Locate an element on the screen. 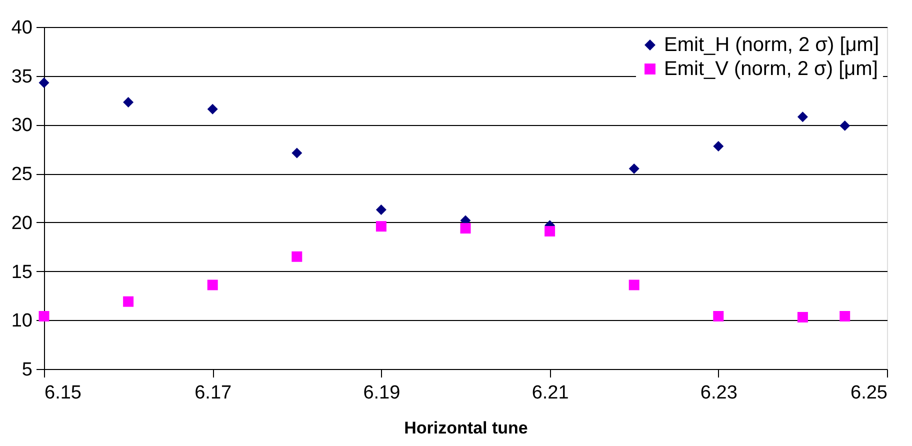  x-axis-title: Horizontal tune is located at coordinates (466, 428).